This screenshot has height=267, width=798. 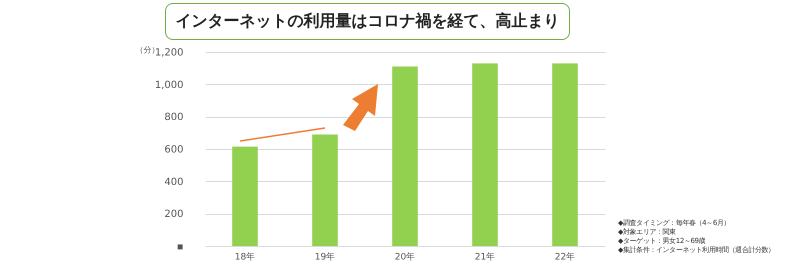 I want to click on y-tick-label: 800, so click(x=174, y=118).